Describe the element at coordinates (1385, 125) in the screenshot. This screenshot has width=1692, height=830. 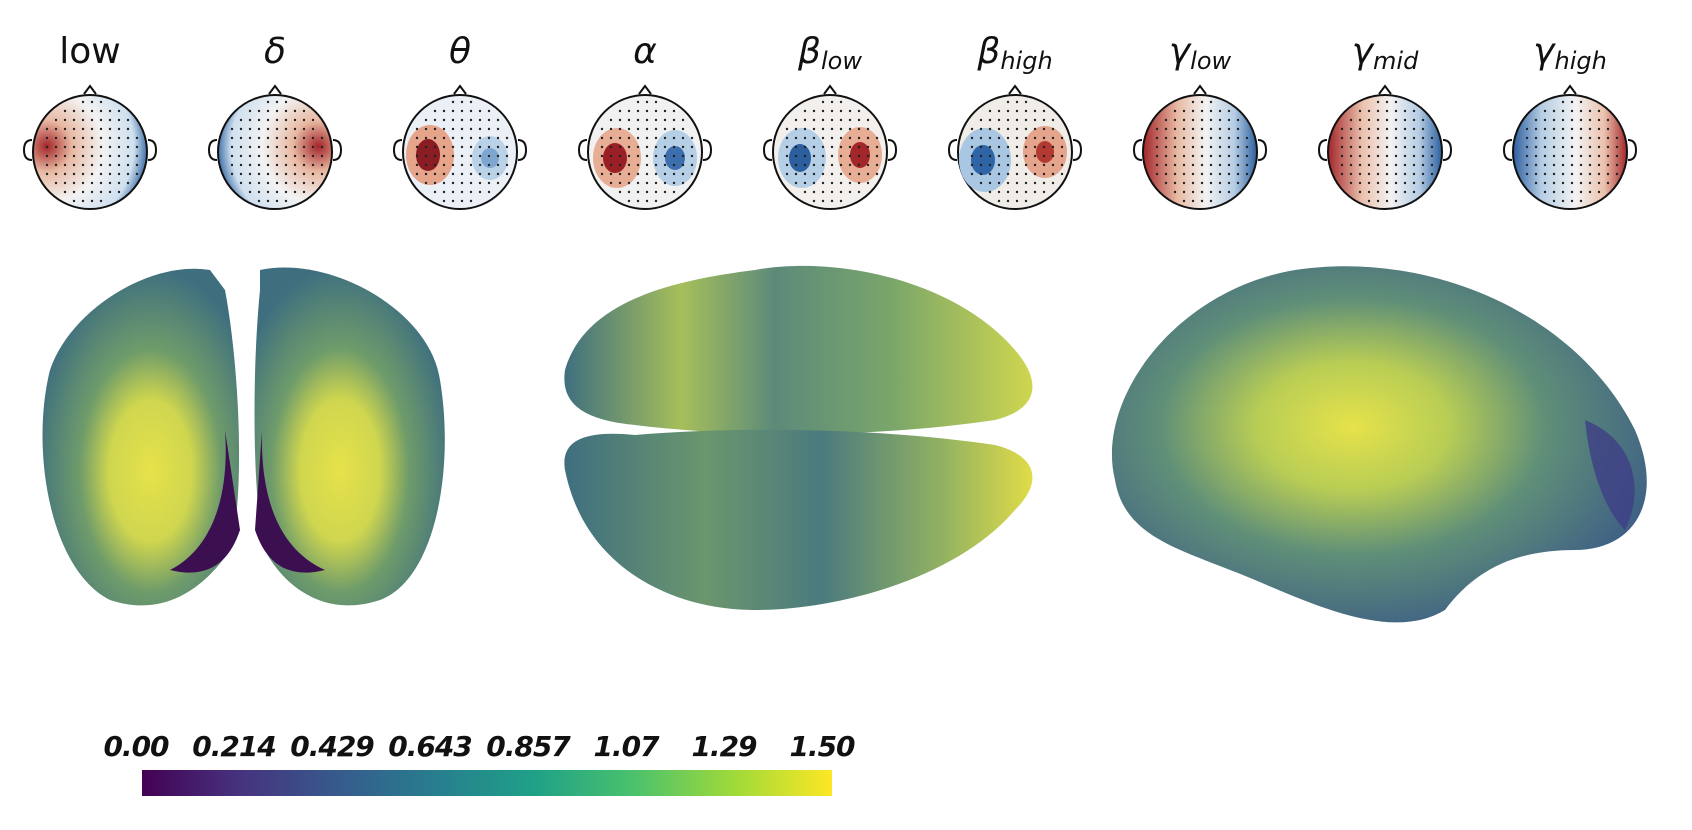
I see `topomap-gamma-mid: γmid` at that location.